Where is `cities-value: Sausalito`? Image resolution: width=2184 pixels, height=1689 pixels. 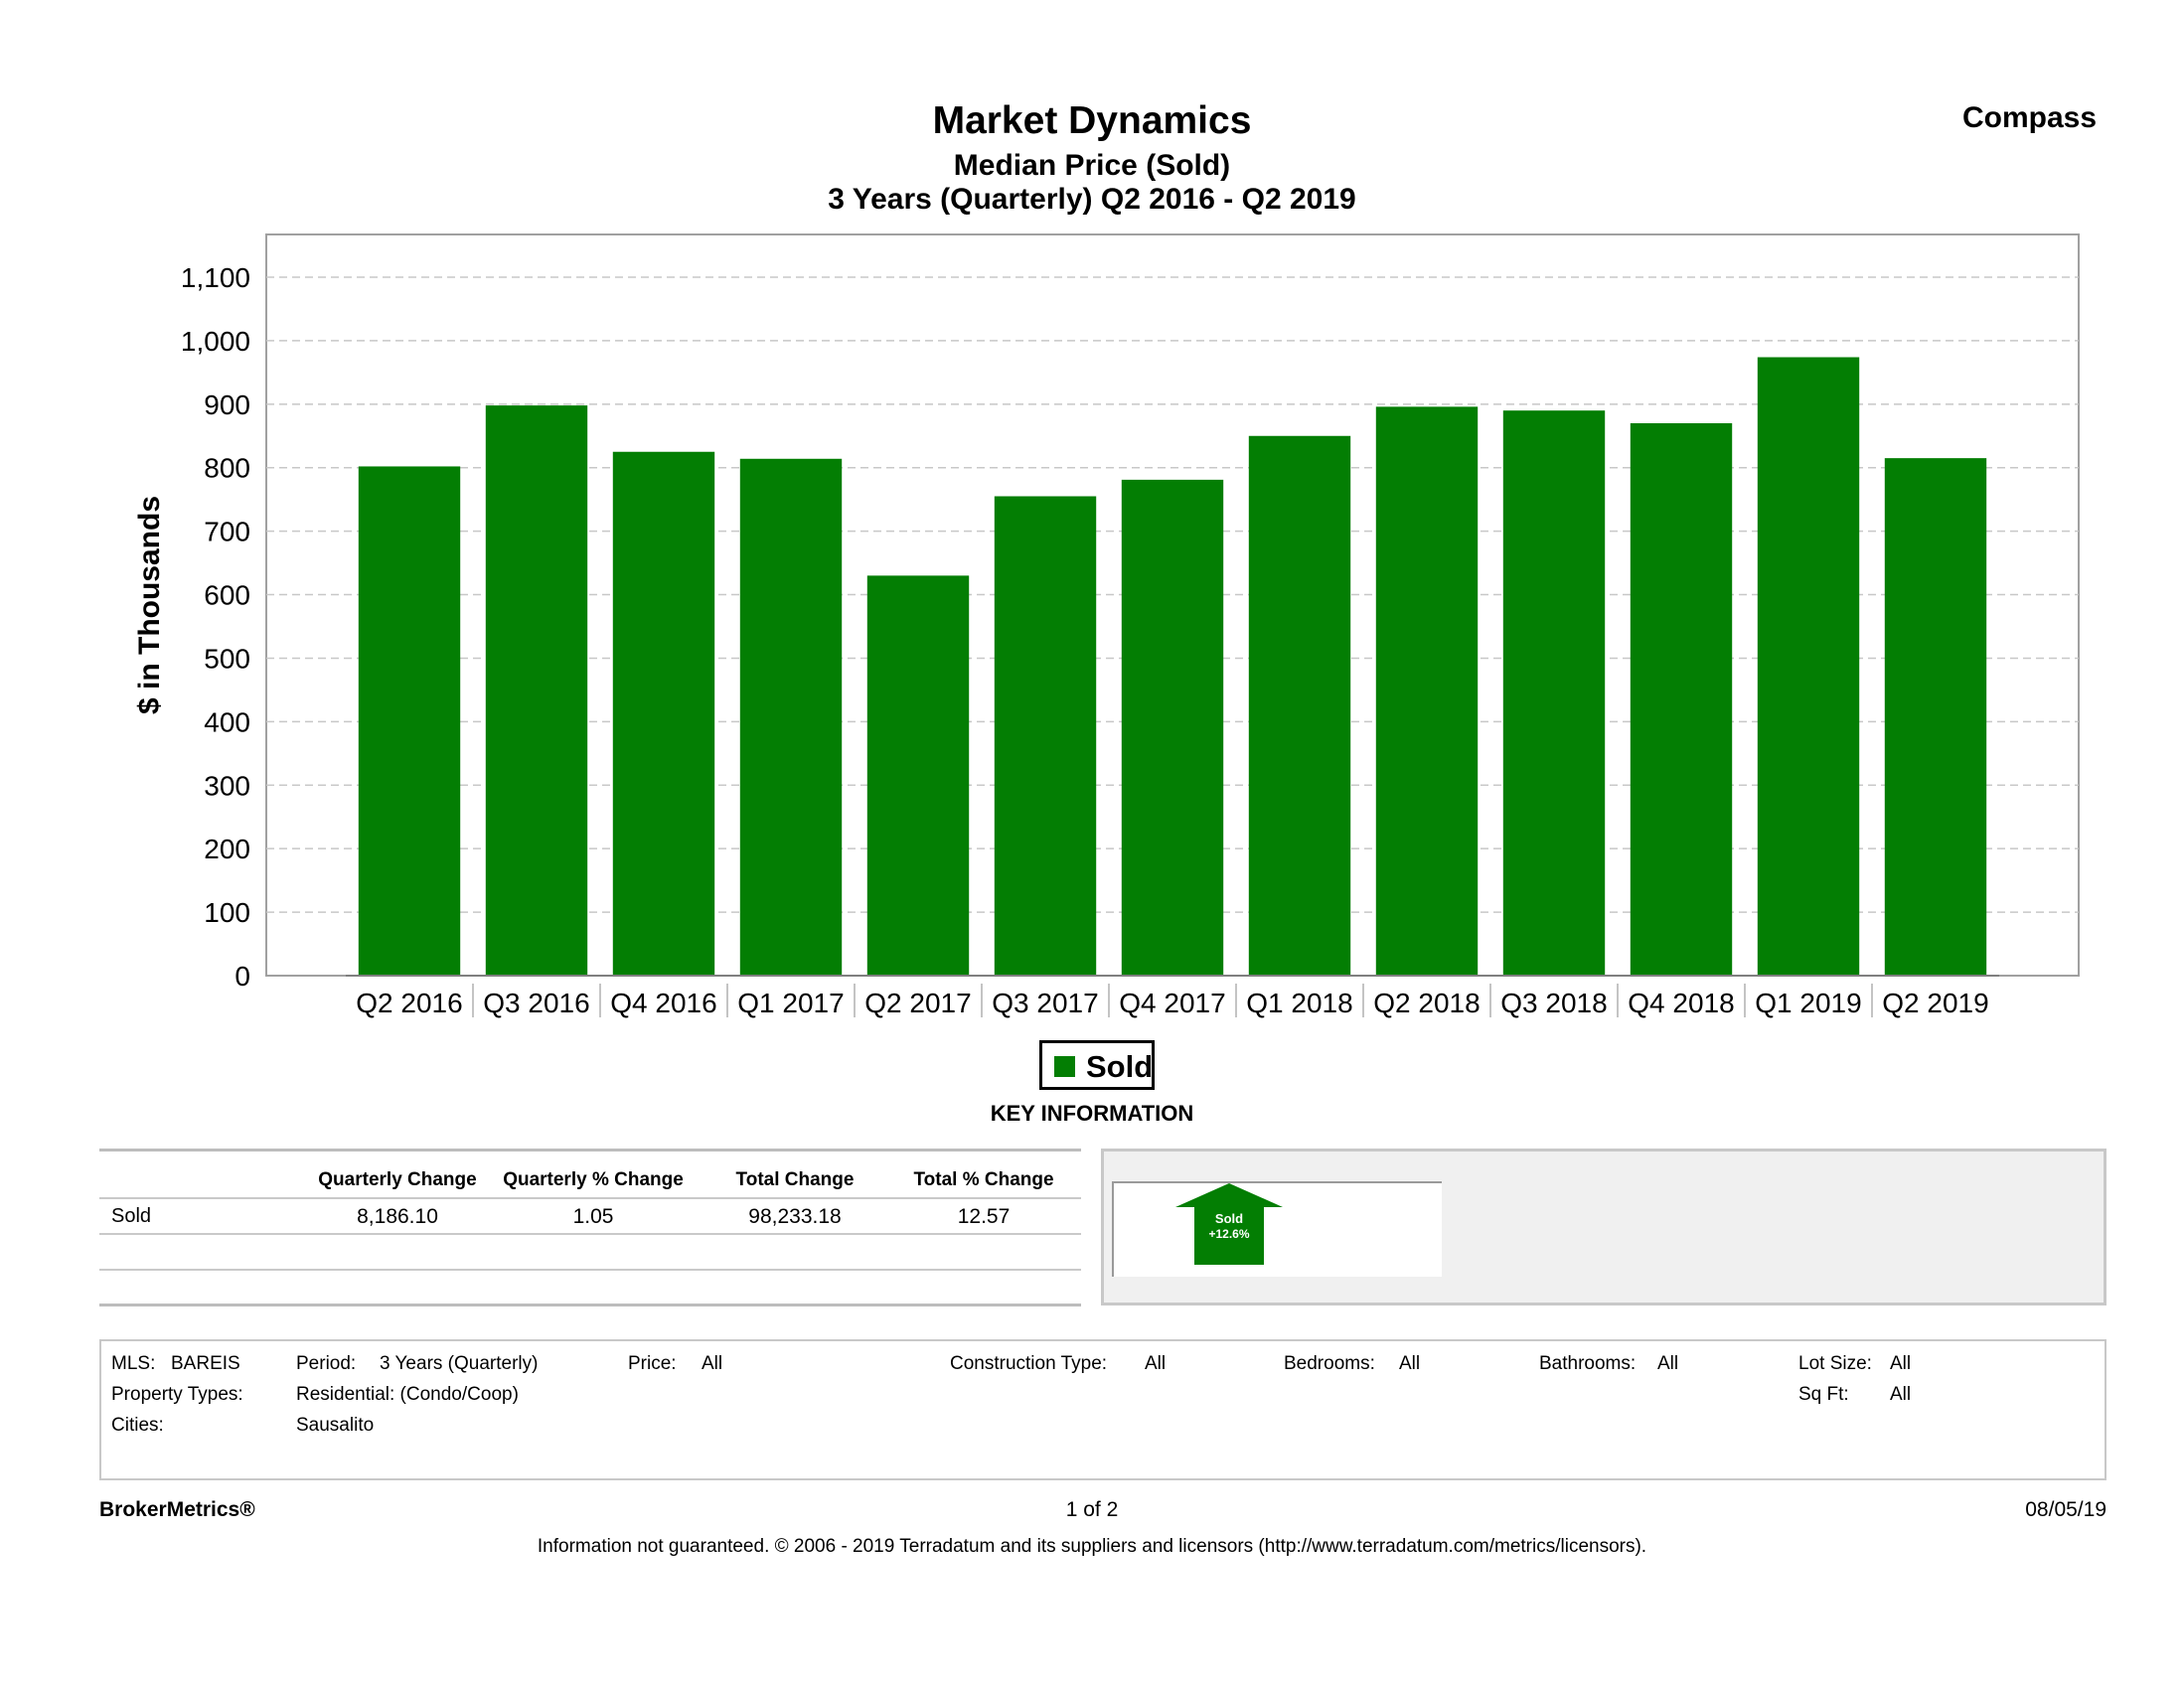 cities-value: Sausalito is located at coordinates (335, 1425).